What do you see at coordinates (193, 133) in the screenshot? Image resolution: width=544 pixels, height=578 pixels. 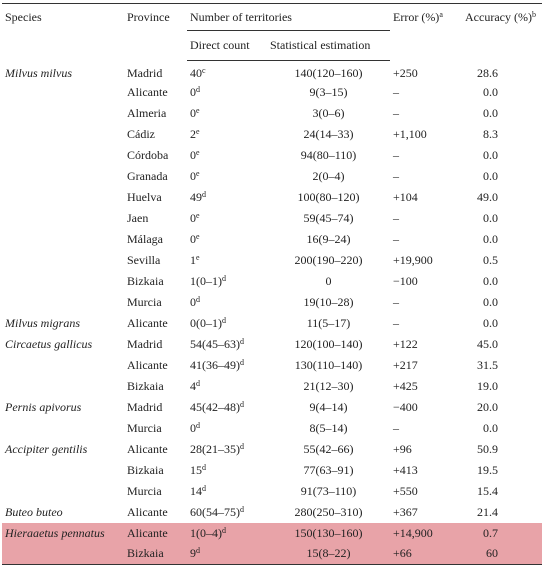 I see `direct-count: 2` at bounding box center [193, 133].